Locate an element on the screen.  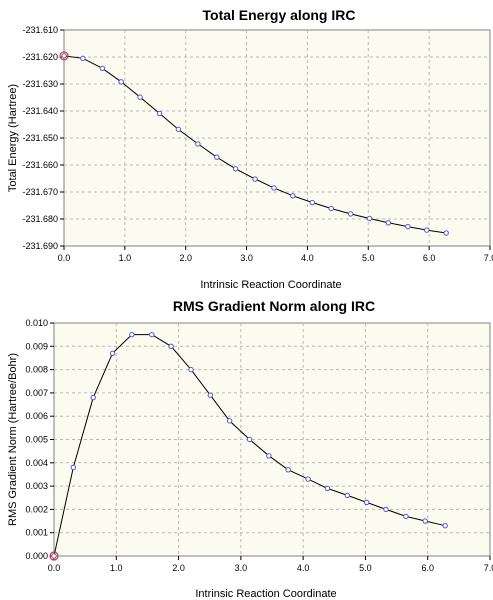
gradient-x-tick-label: 3.0 is located at coordinates (241, 568).